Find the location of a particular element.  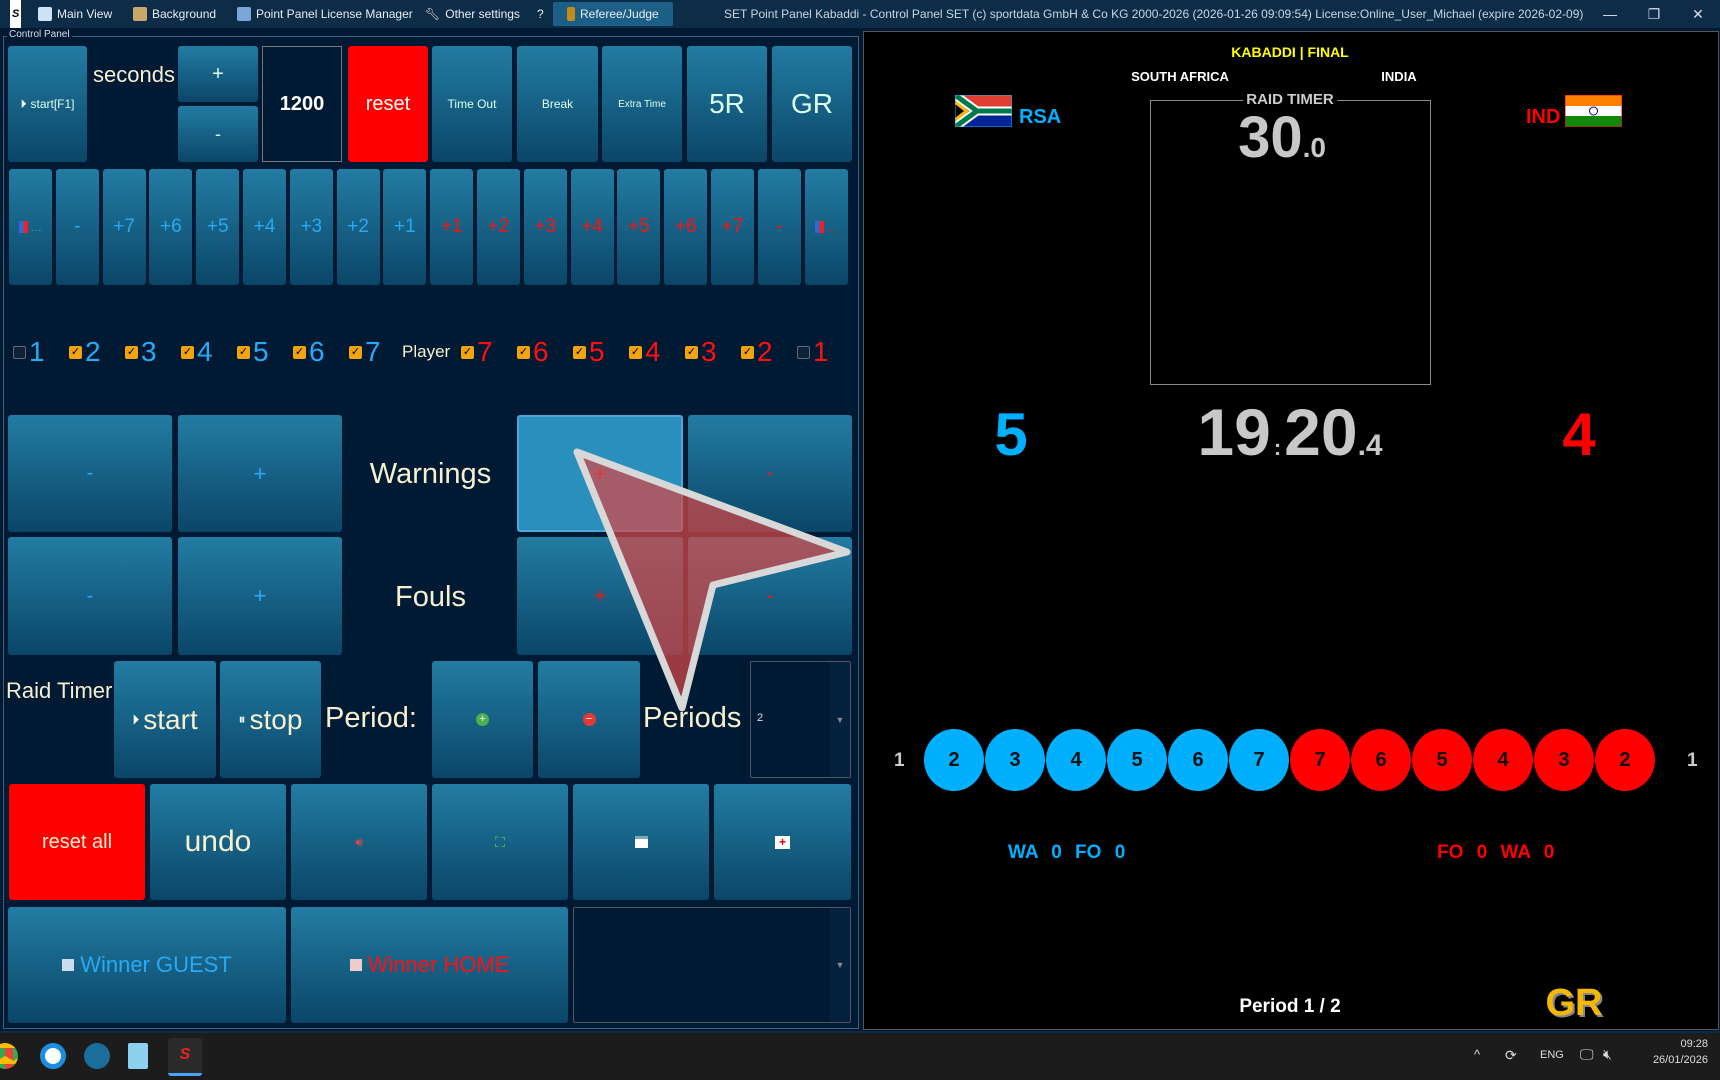

home-foul-plus-button: + is located at coordinates (600, 596).